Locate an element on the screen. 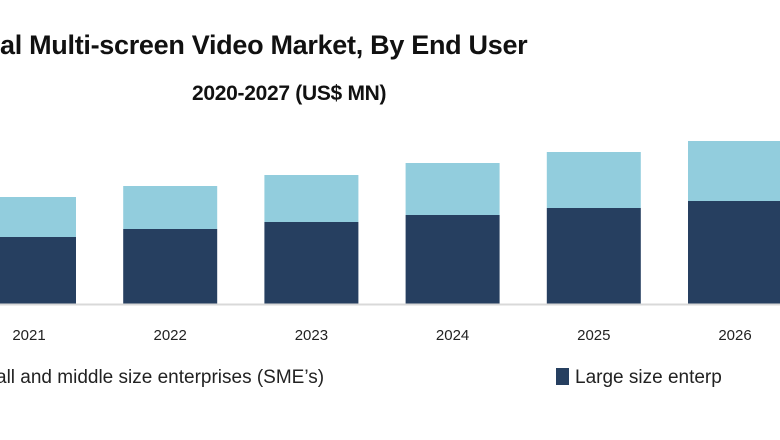  bar-large-2021 is located at coordinates (38, 270).